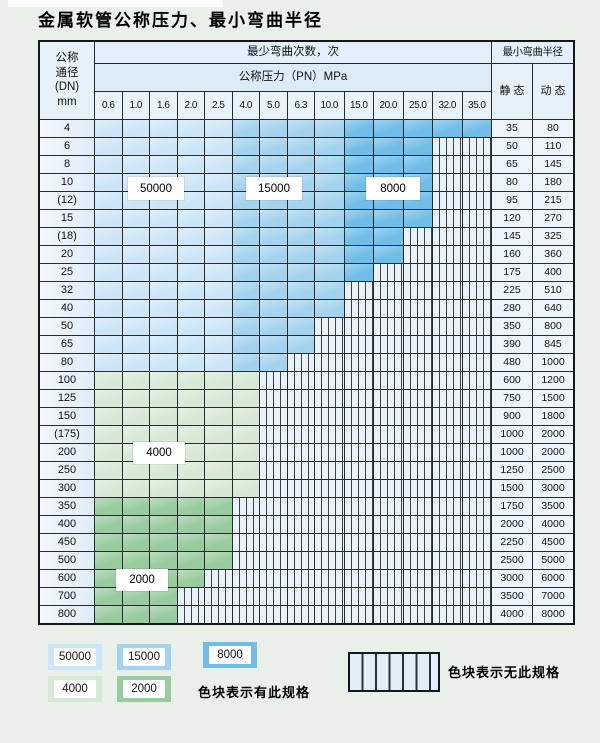  What do you see at coordinates (67, 470) in the screenshot?
I see `dn-cell: 250` at bounding box center [67, 470].